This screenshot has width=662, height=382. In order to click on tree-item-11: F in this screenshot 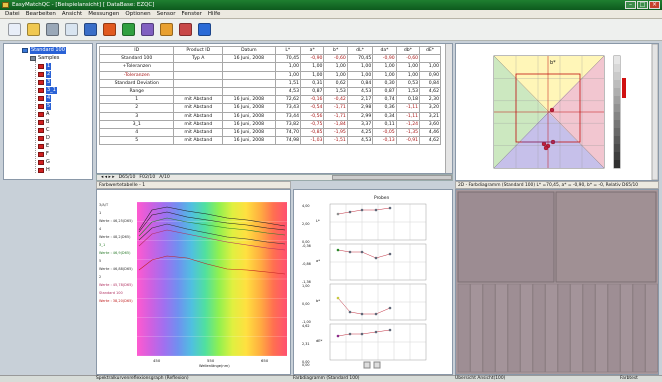, I will do `click(43, 154)`.